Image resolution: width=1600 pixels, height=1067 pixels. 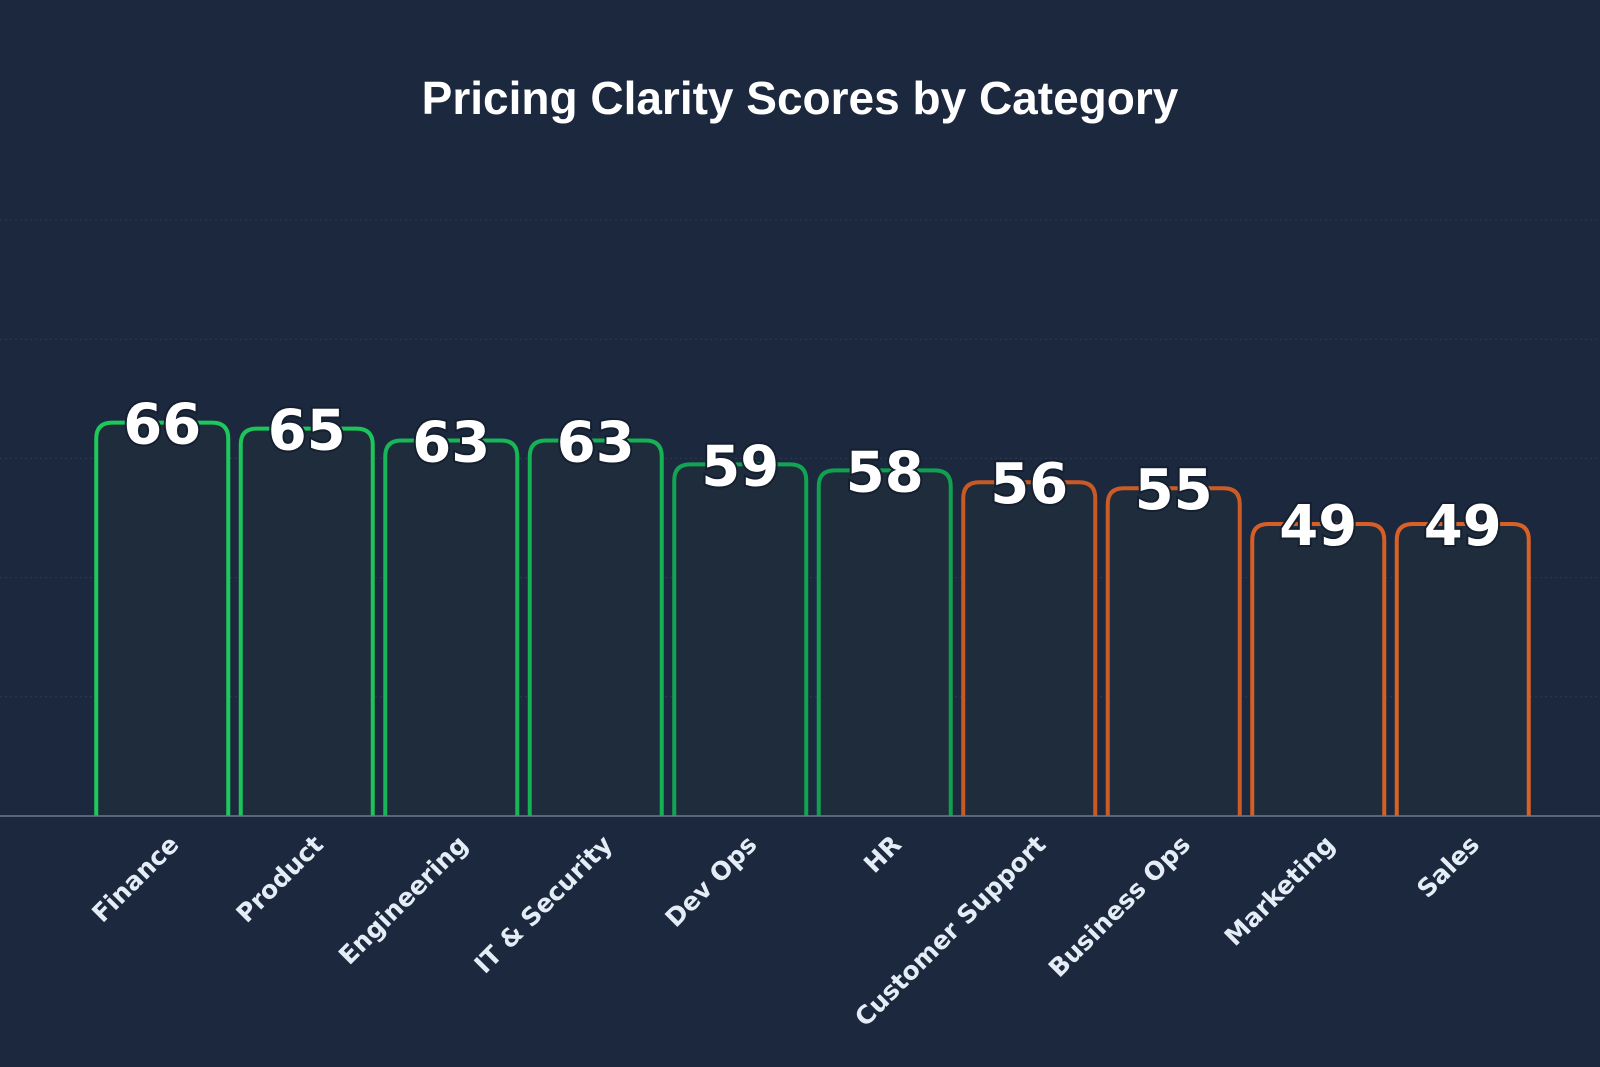 I want to click on x-tick-label: Product, so click(x=279, y=879).